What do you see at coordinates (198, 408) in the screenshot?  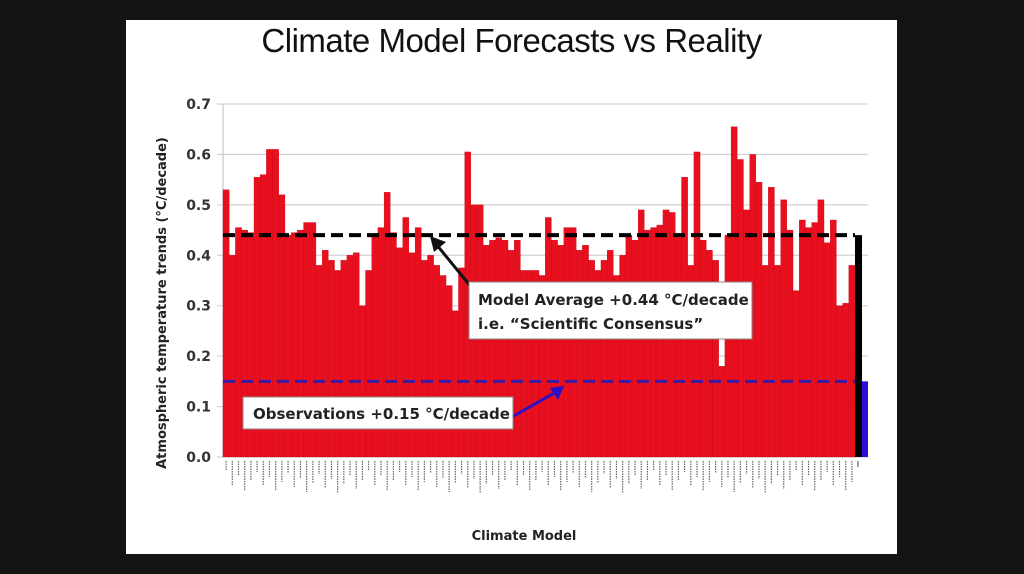 I see `y-tick-label: 0.1` at bounding box center [198, 408].